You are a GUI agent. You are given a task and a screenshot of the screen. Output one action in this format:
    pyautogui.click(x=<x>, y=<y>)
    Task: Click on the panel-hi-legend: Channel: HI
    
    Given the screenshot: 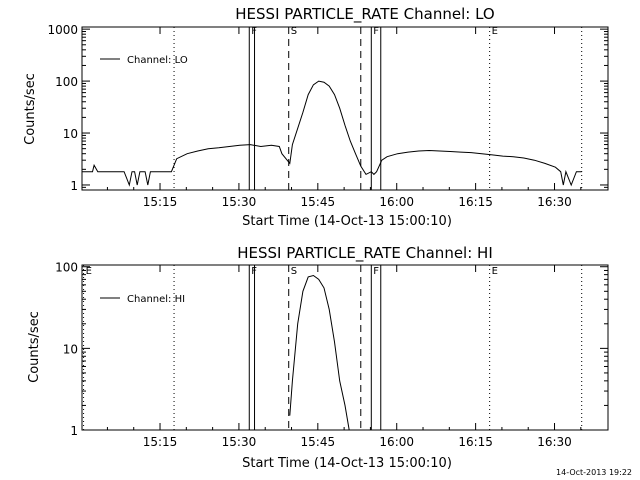 What is the action you would take?
    pyautogui.click(x=142, y=299)
    